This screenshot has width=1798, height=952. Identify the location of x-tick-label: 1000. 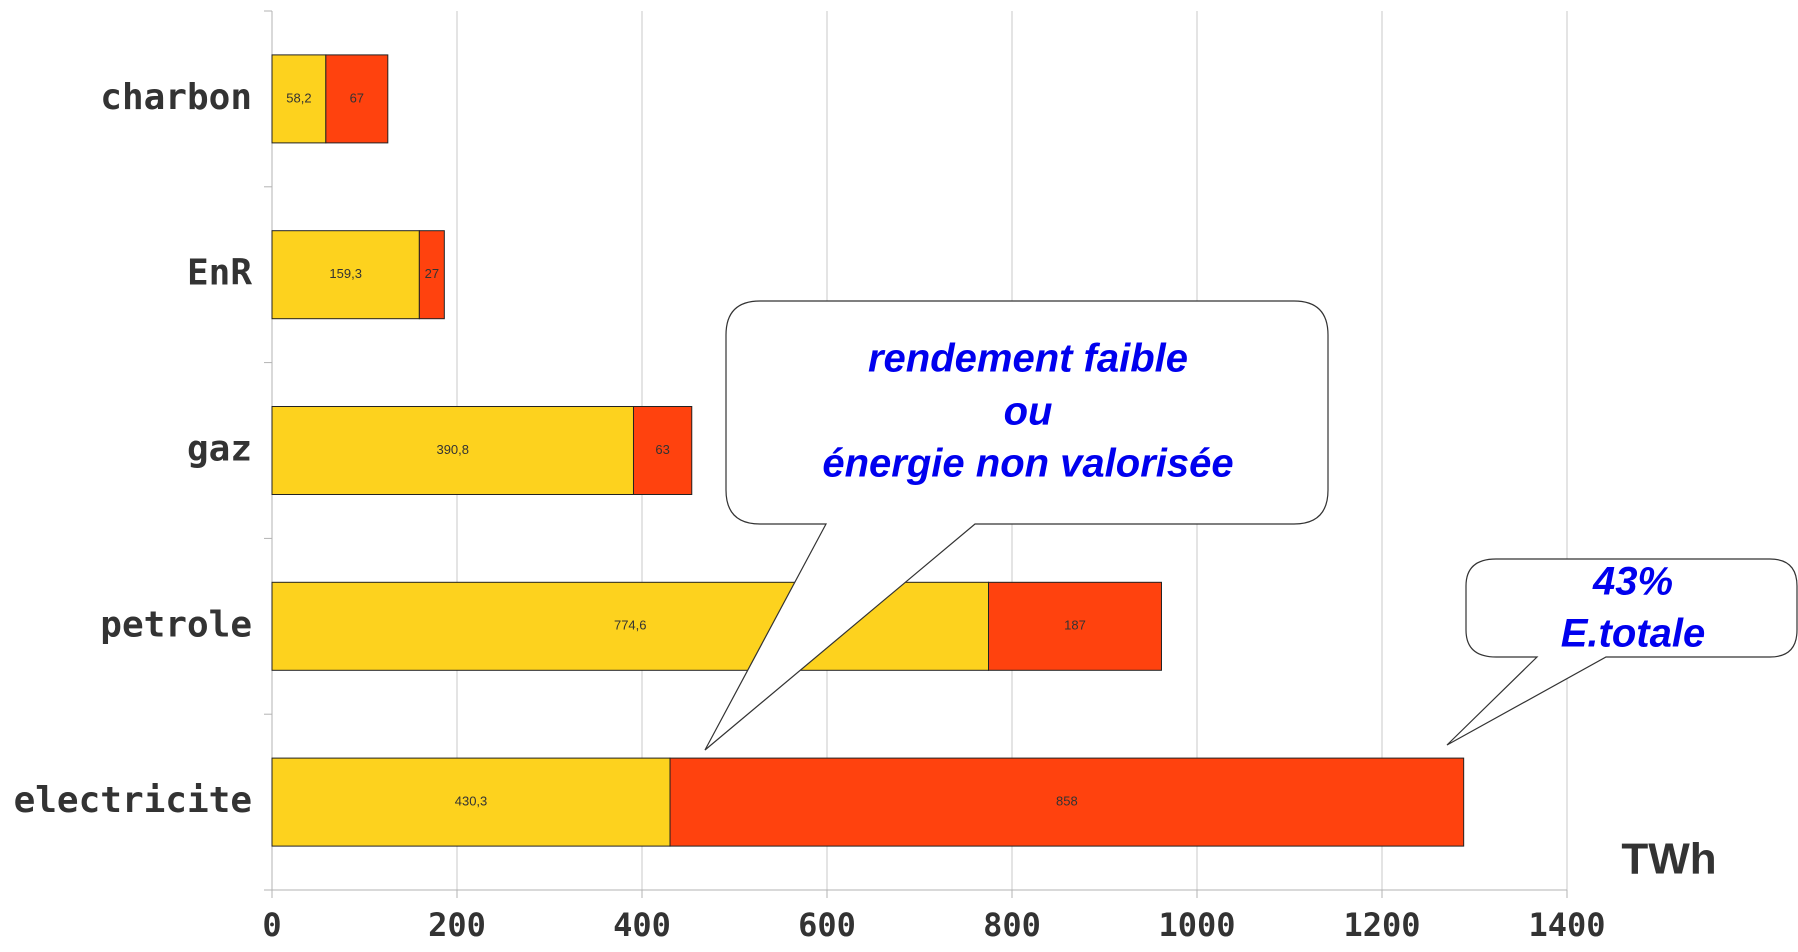
(1196, 925).